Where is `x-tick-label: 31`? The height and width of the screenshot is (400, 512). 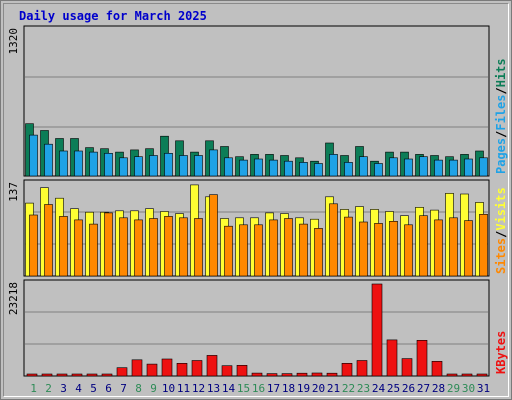
x-tick-label: 31 is located at coordinates (483, 388).